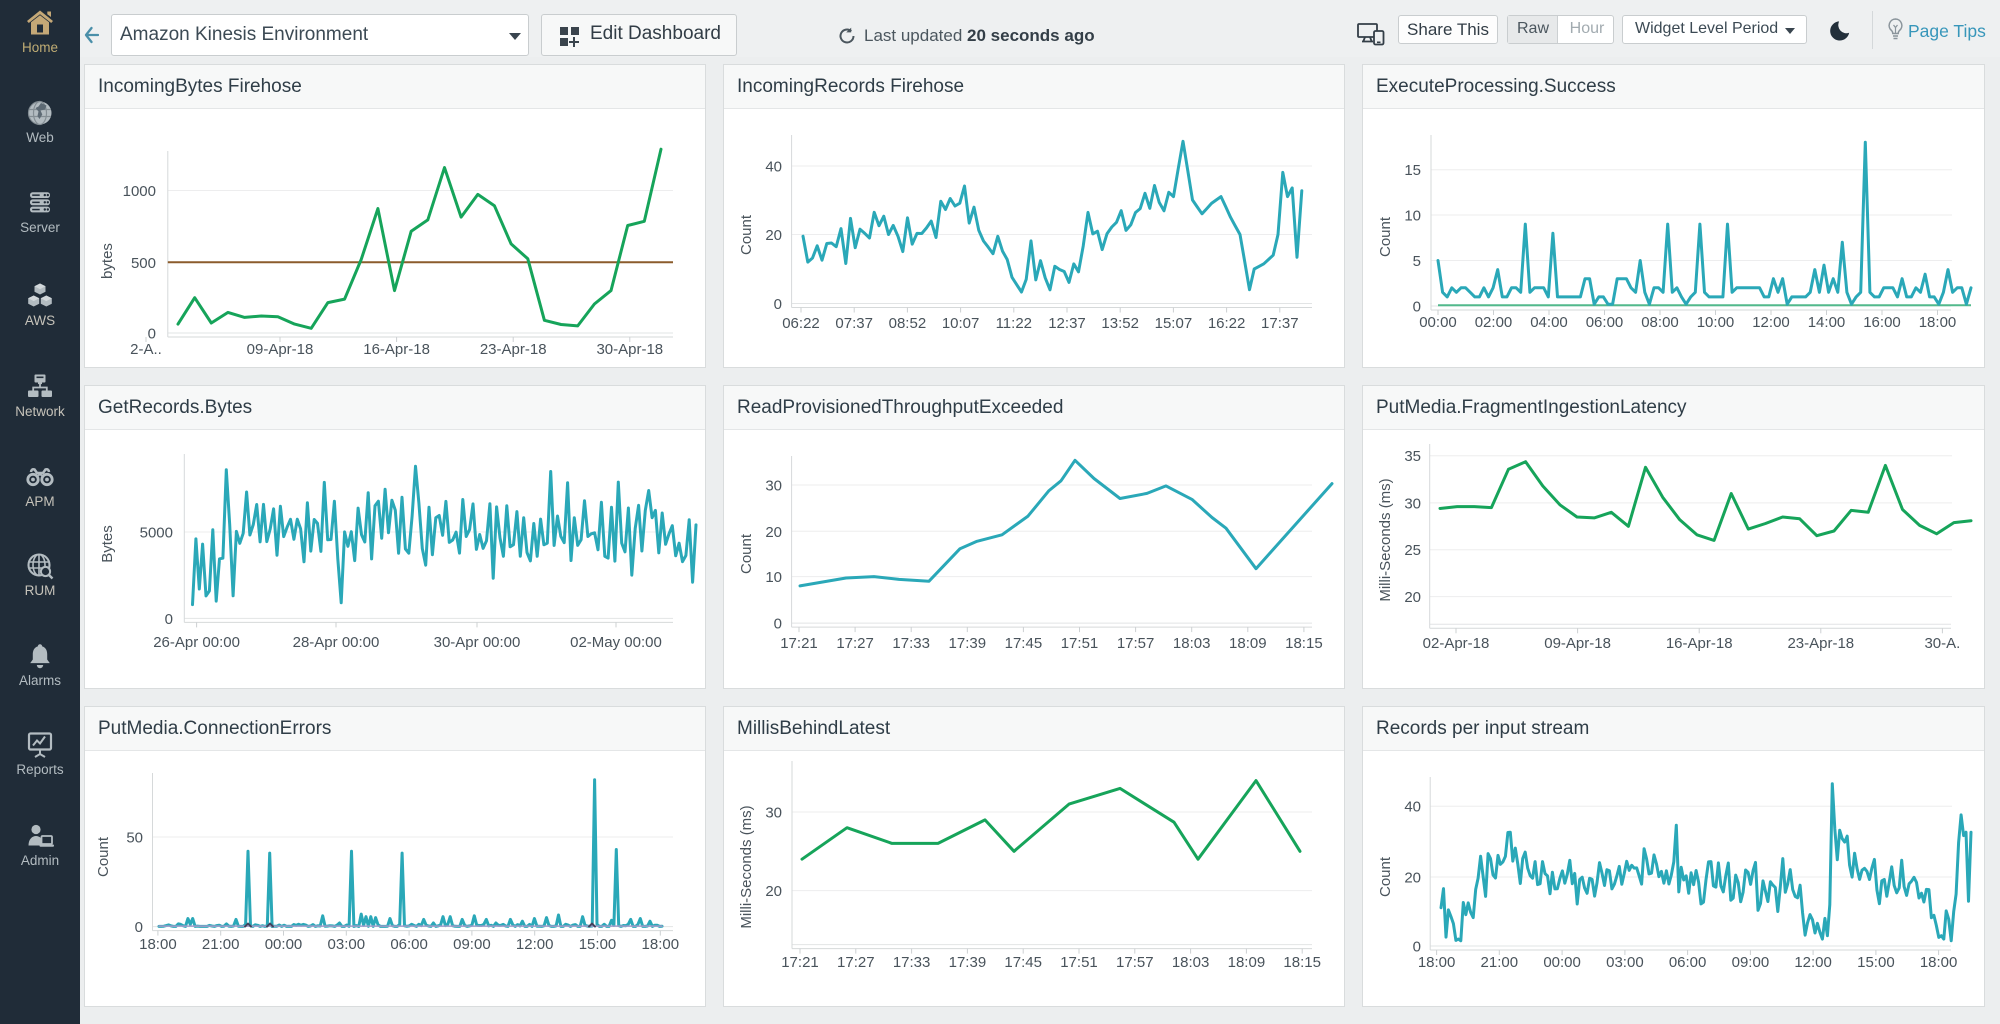 This screenshot has height=1024, width=2000. What do you see at coordinates (1882, 322) in the screenshot?
I see `svg-text: 16:00` at bounding box center [1882, 322].